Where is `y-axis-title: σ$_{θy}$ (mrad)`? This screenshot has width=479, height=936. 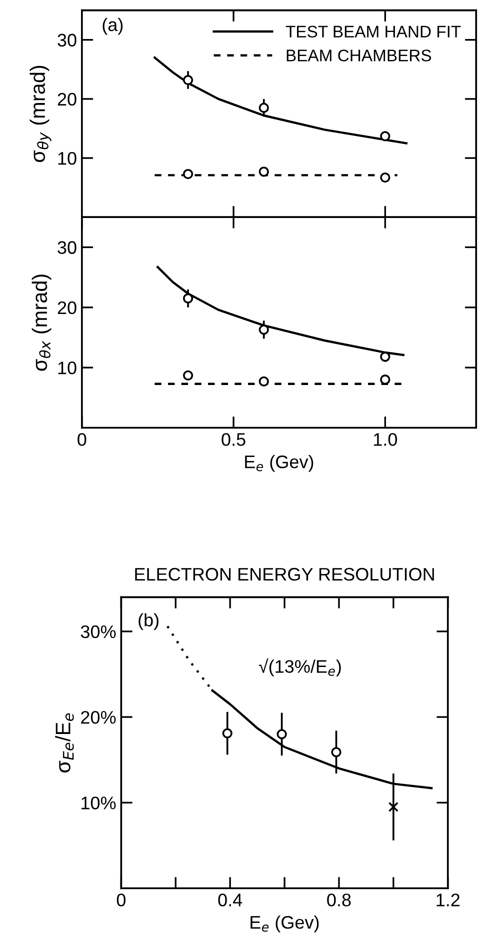
y-axis-title: σ$_{θy}$ (mrad) is located at coordinates (41, 114).